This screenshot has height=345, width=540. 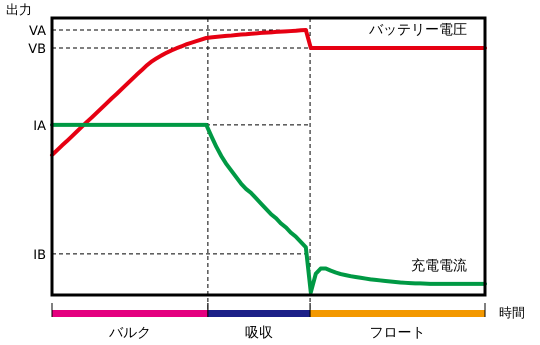 What do you see at coordinates (129, 333) in the screenshot?
I see `annotation: バルク` at bounding box center [129, 333].